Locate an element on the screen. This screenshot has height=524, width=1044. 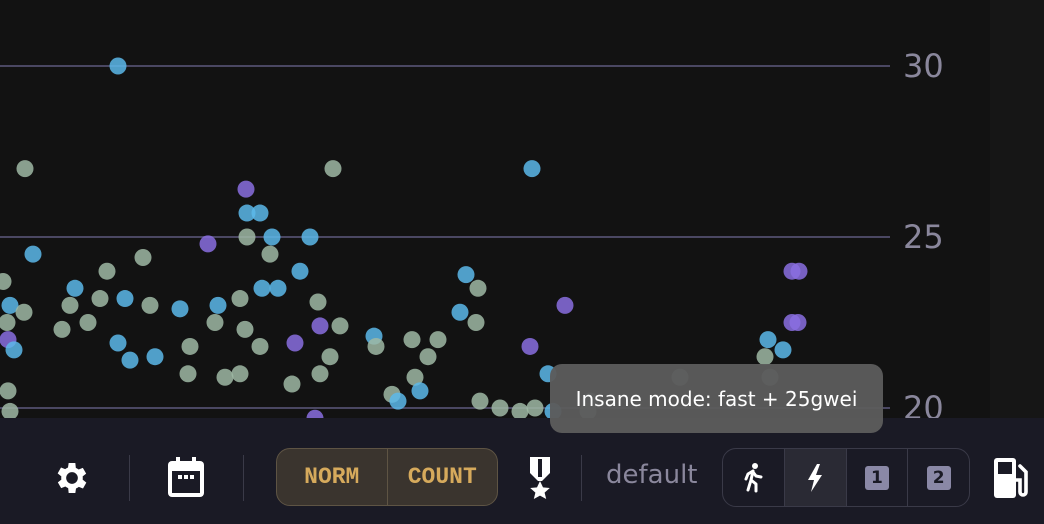
count-button: COUNT is located at coordinates (442, 477).